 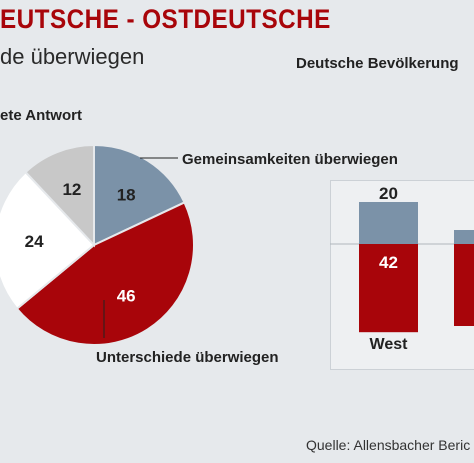 What do you see at coordinates (290, 159) in the screenshot?
I see `gemeinsam-annotation: Gemeinsamkeiten überwiegen` at bounding box center [290, 159].